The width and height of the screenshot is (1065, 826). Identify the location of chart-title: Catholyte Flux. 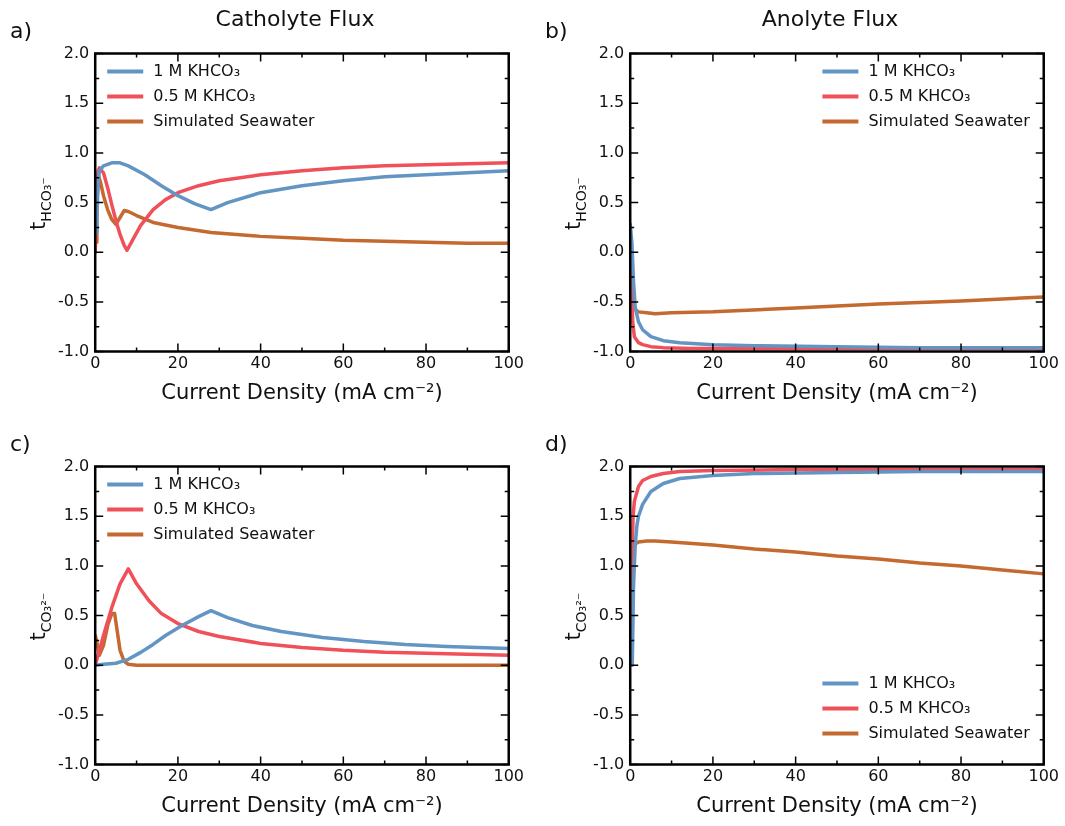
(295, 18).